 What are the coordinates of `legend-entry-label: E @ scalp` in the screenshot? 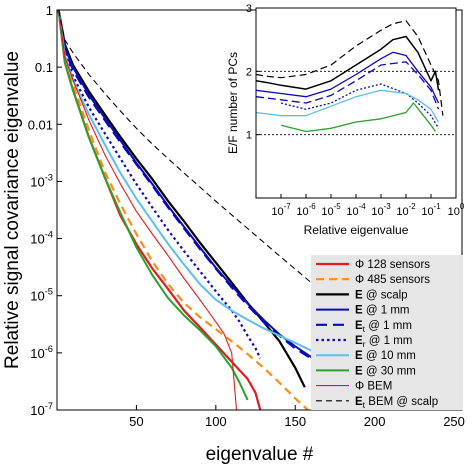 It's located at (381, 295).